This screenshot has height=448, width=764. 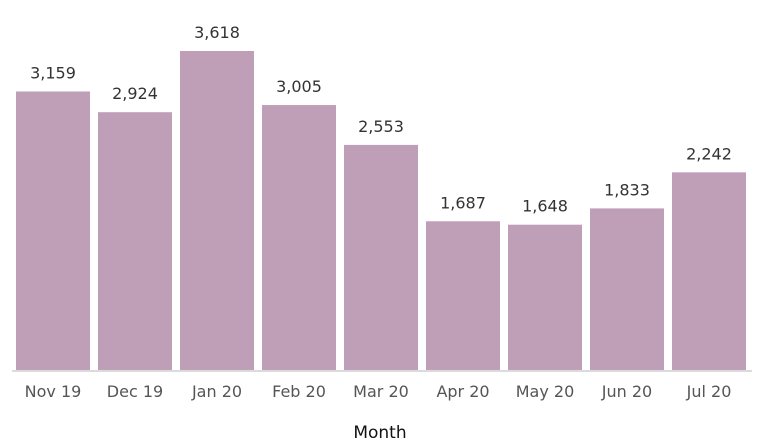 I want to click on x-tick-label: Apr 20, so click(x=462, y=391).